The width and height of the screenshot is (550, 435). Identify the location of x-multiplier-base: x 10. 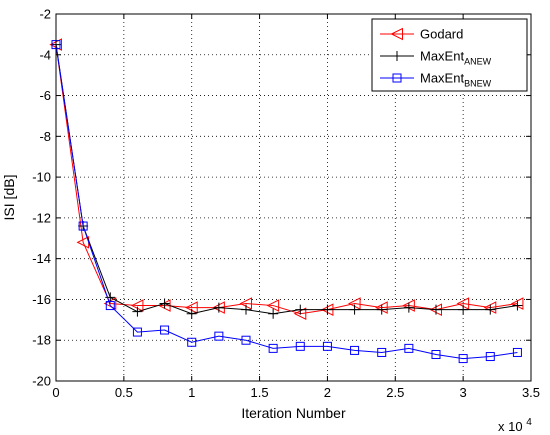
(510, 426).